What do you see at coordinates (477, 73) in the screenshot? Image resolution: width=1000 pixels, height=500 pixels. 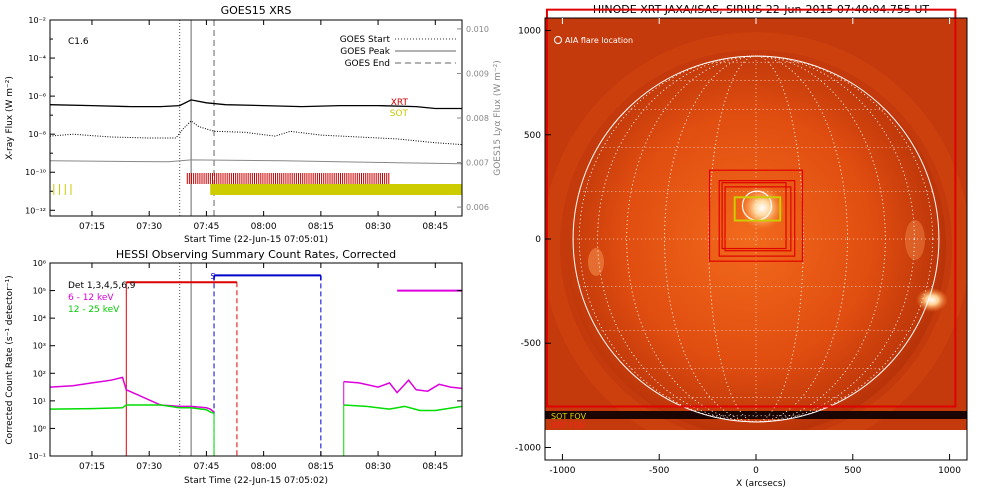 I see `goes-y-right-tick-label: 0.009` at bounding box center [477, 73].